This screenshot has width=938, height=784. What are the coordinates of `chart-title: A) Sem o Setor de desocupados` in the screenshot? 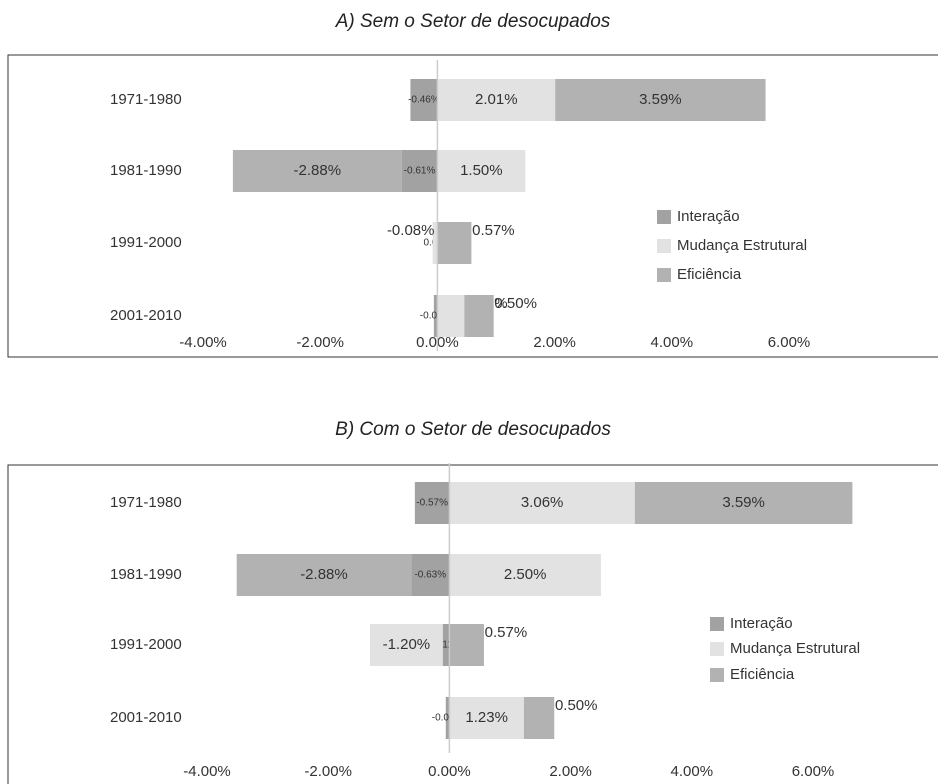 It's located at (473, 21).